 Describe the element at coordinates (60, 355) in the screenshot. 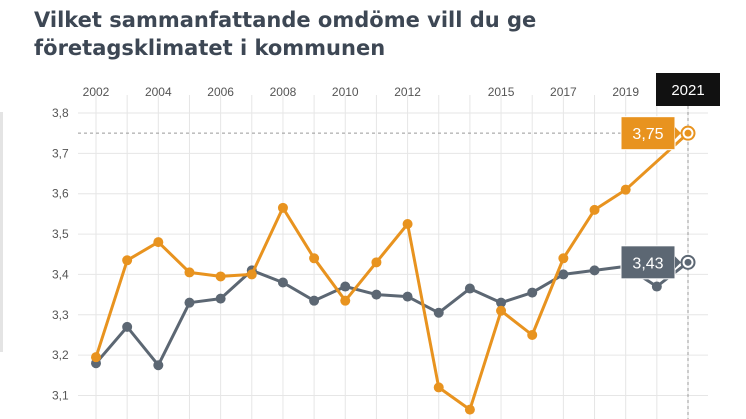

I see `y-tick-label: 3,2` at that location.